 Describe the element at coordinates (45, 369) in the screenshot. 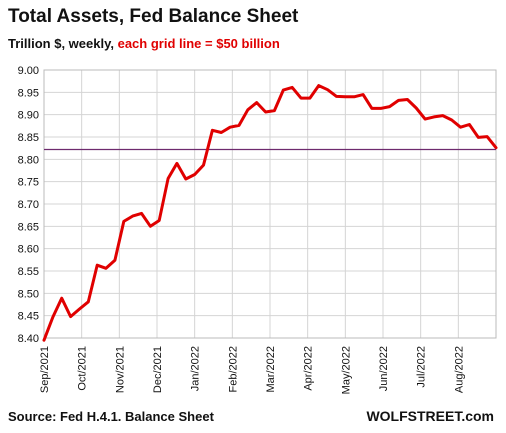

I see `x-tick-label: Sep/2021` at that location.